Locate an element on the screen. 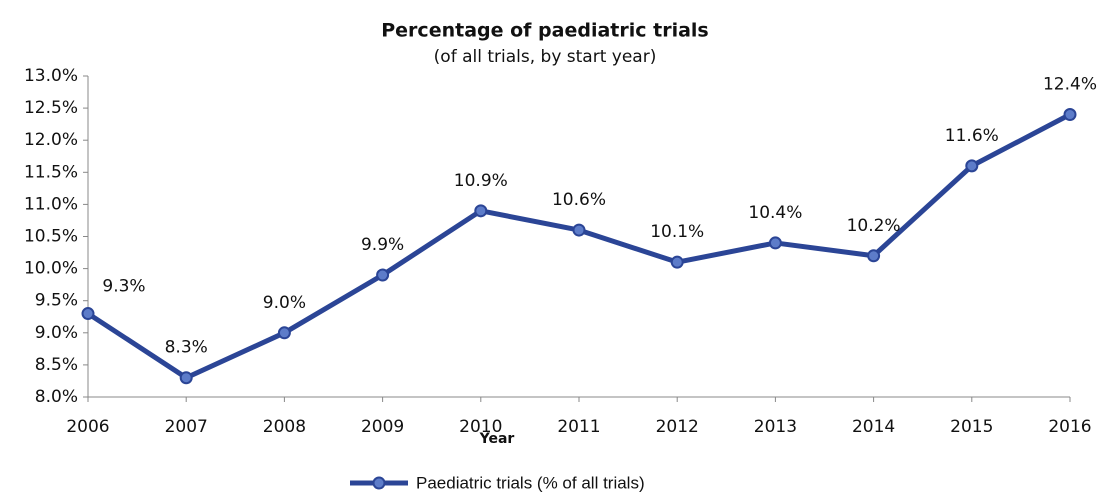  y-tick-label: 10.0% is located at coordinates (51, 269).